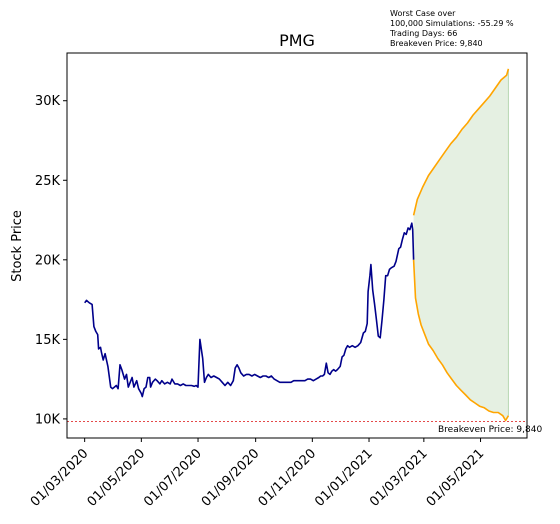  Describe the element at coordinates (231, 478) in the screenshot. I see `x-tick-label: 01/09/2020` at that location.